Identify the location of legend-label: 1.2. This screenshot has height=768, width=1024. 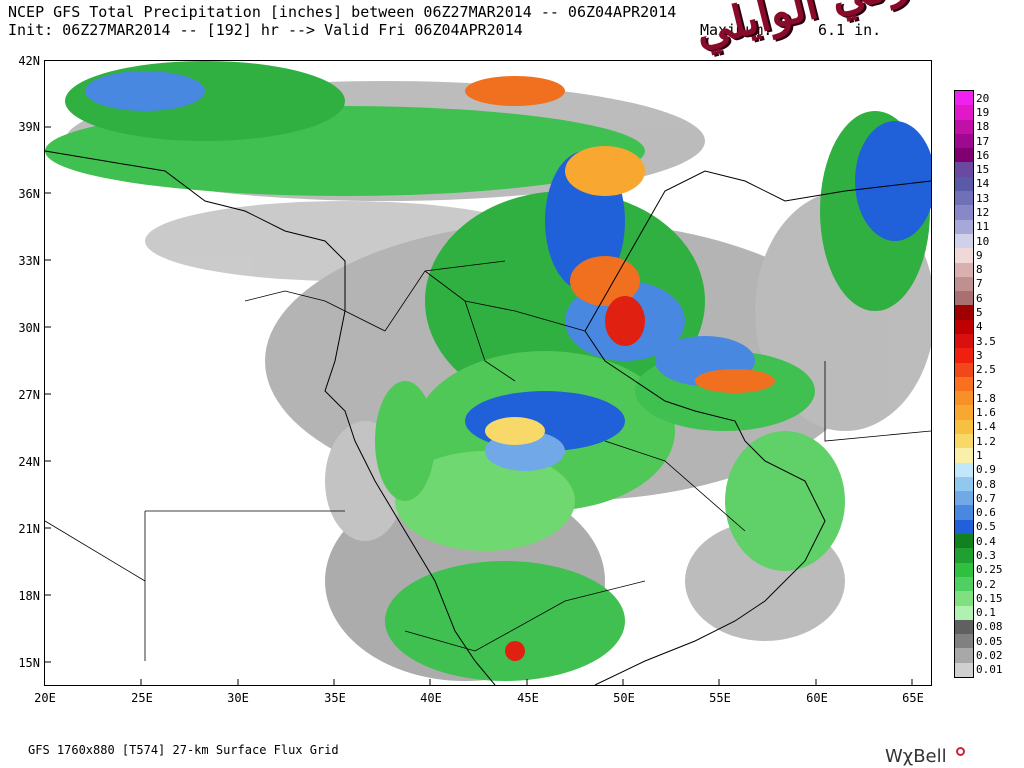
(986, 441).